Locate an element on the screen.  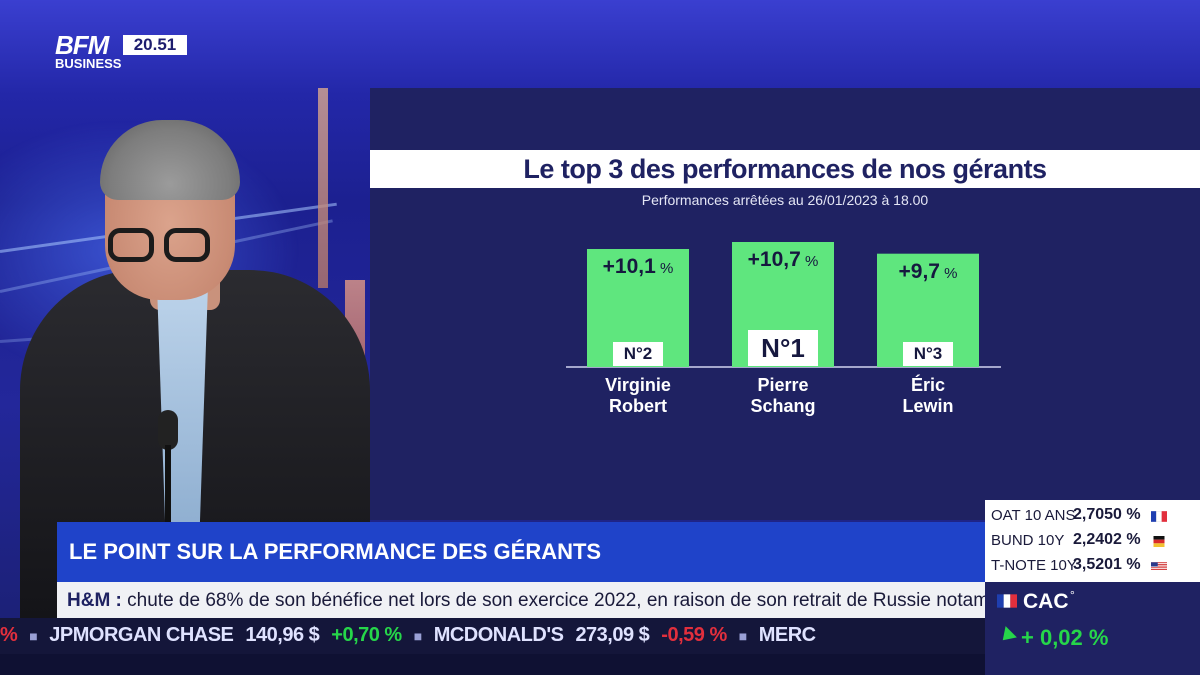
presenter-glasses is located at coordinates (163, 248).